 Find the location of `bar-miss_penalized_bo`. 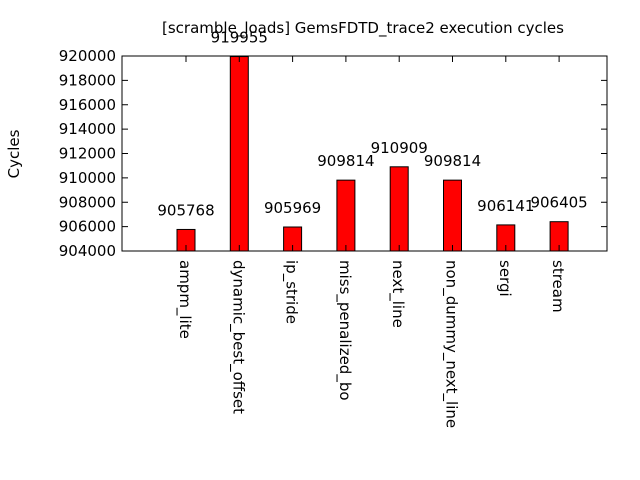

bar-miss_penalized_bo is located at coordinates (346, 215).